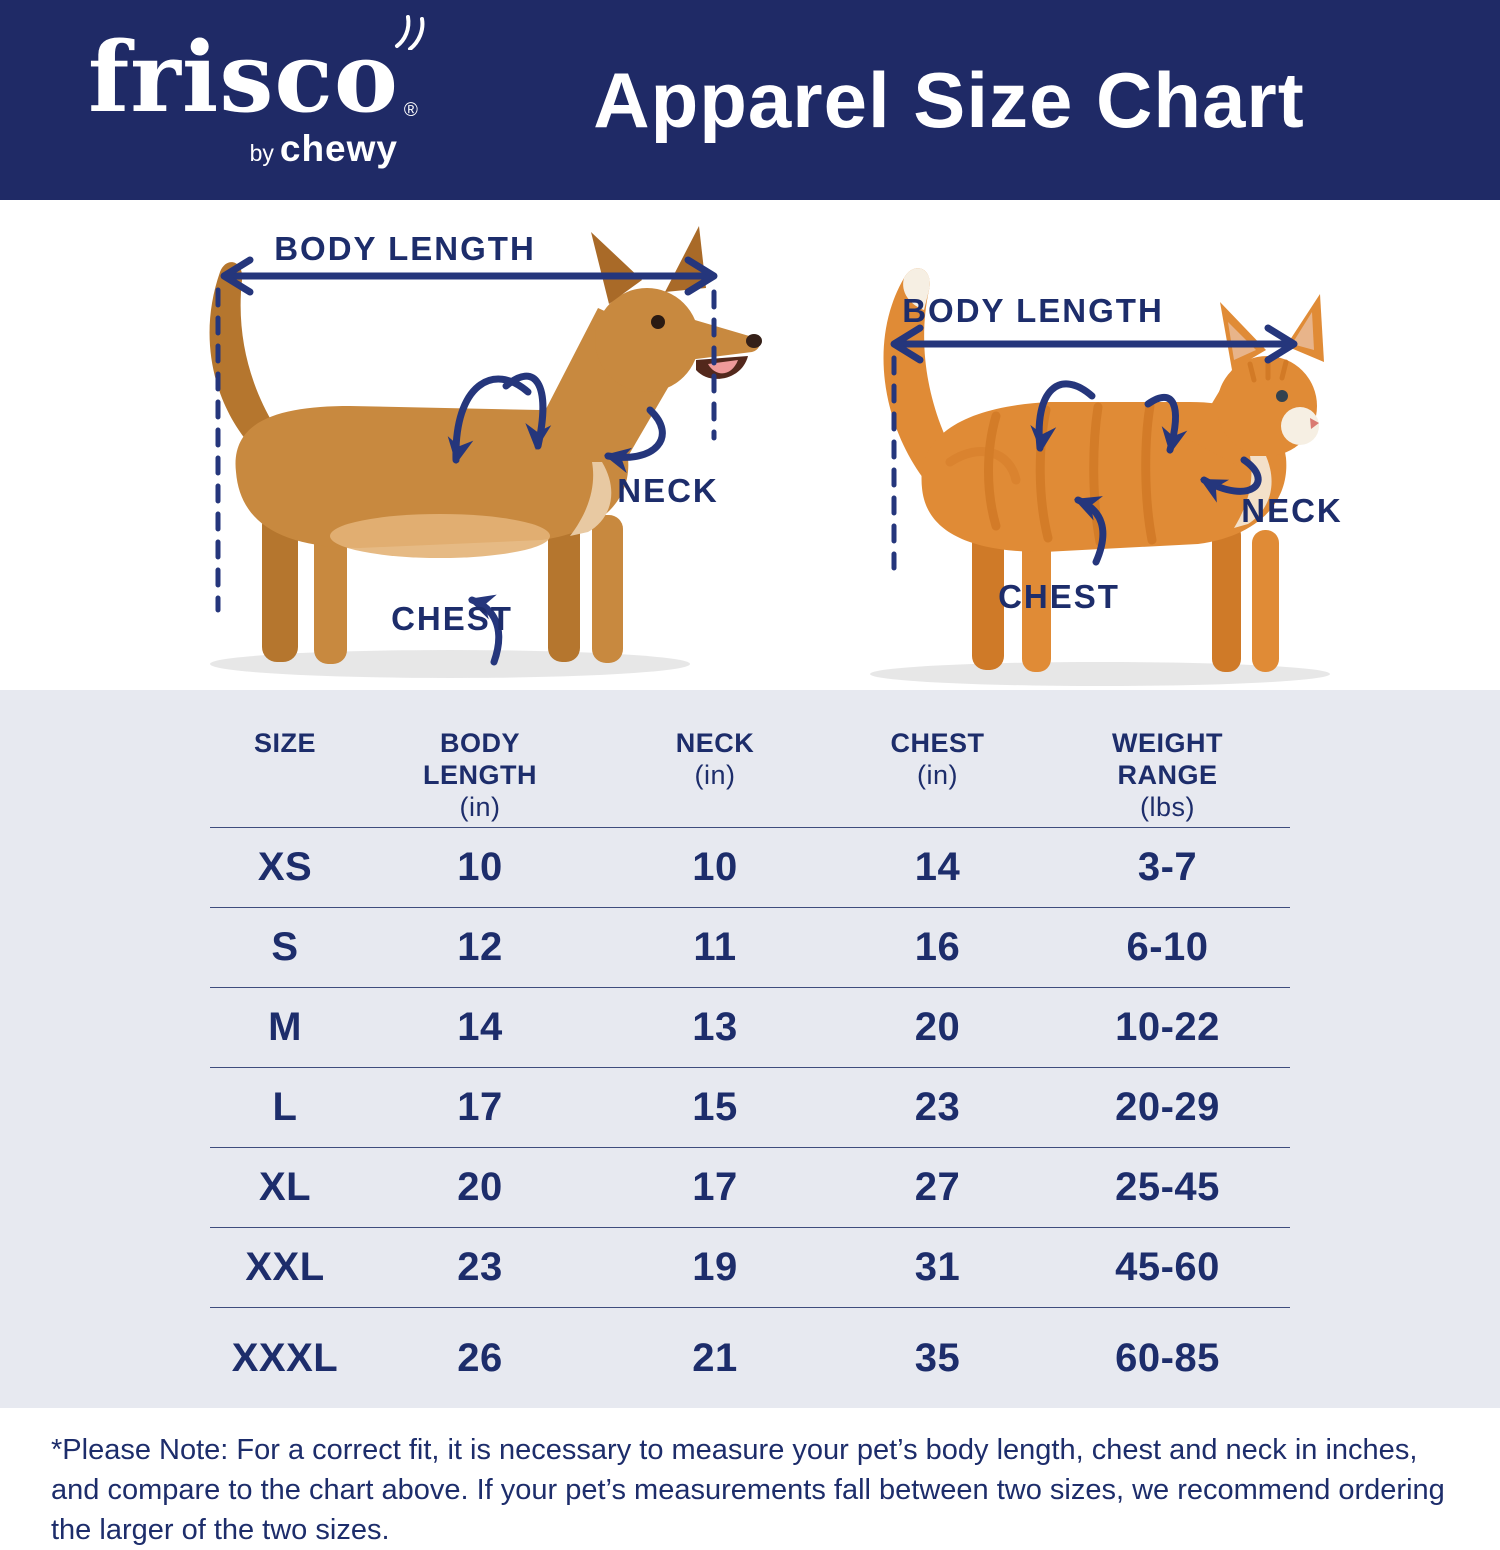 The image size is (1500, 1550). What do you see at coordinates (937, 1267) in the screenshot?
I see `cell-chest: 31` at bounding box center [937, 1267].